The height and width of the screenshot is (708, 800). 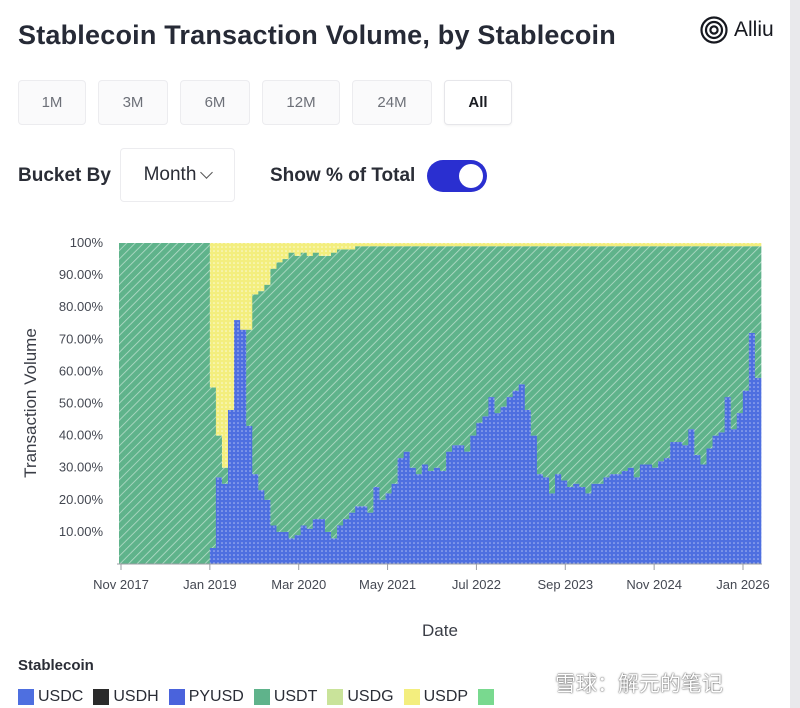 What do you see at coordinates (206, 697) in the screenshot?
I see `legend-item-pyusd: PYUSD` at bounding box center [206, 697].